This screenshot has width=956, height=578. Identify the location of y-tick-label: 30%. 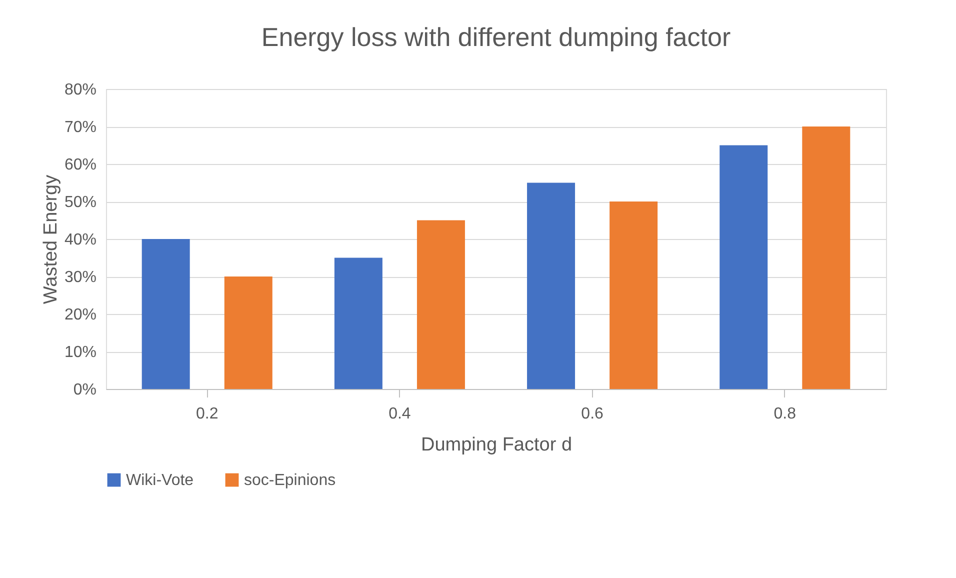
(80, 277).